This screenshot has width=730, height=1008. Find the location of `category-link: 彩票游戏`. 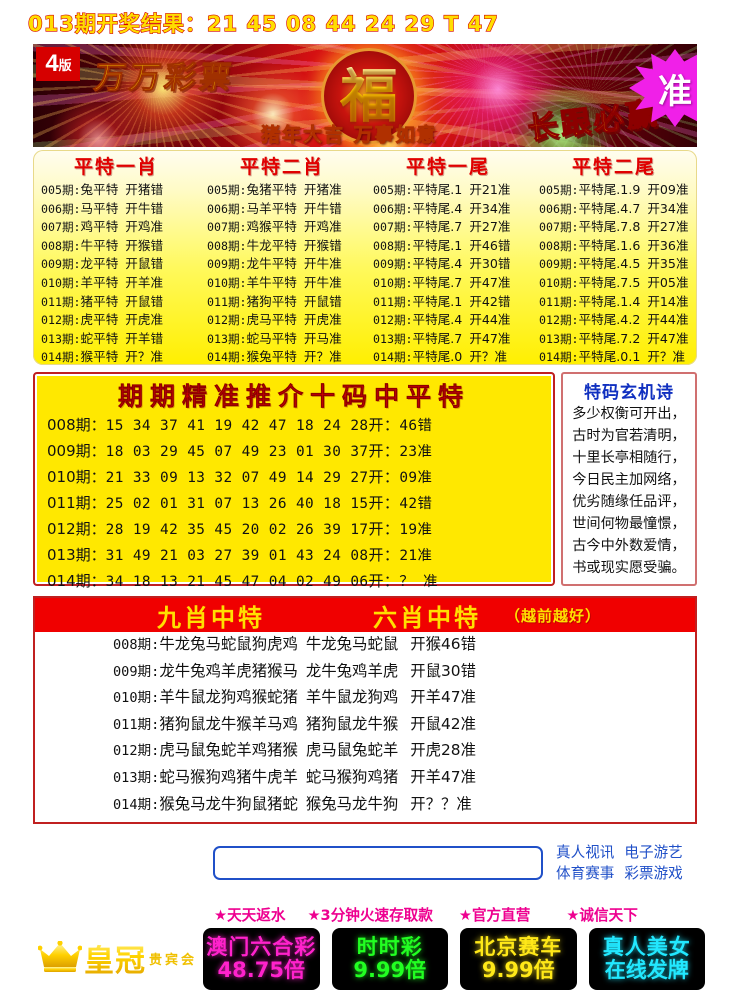

category-link: 彩票游戏 is located at coordinates (653, 873).